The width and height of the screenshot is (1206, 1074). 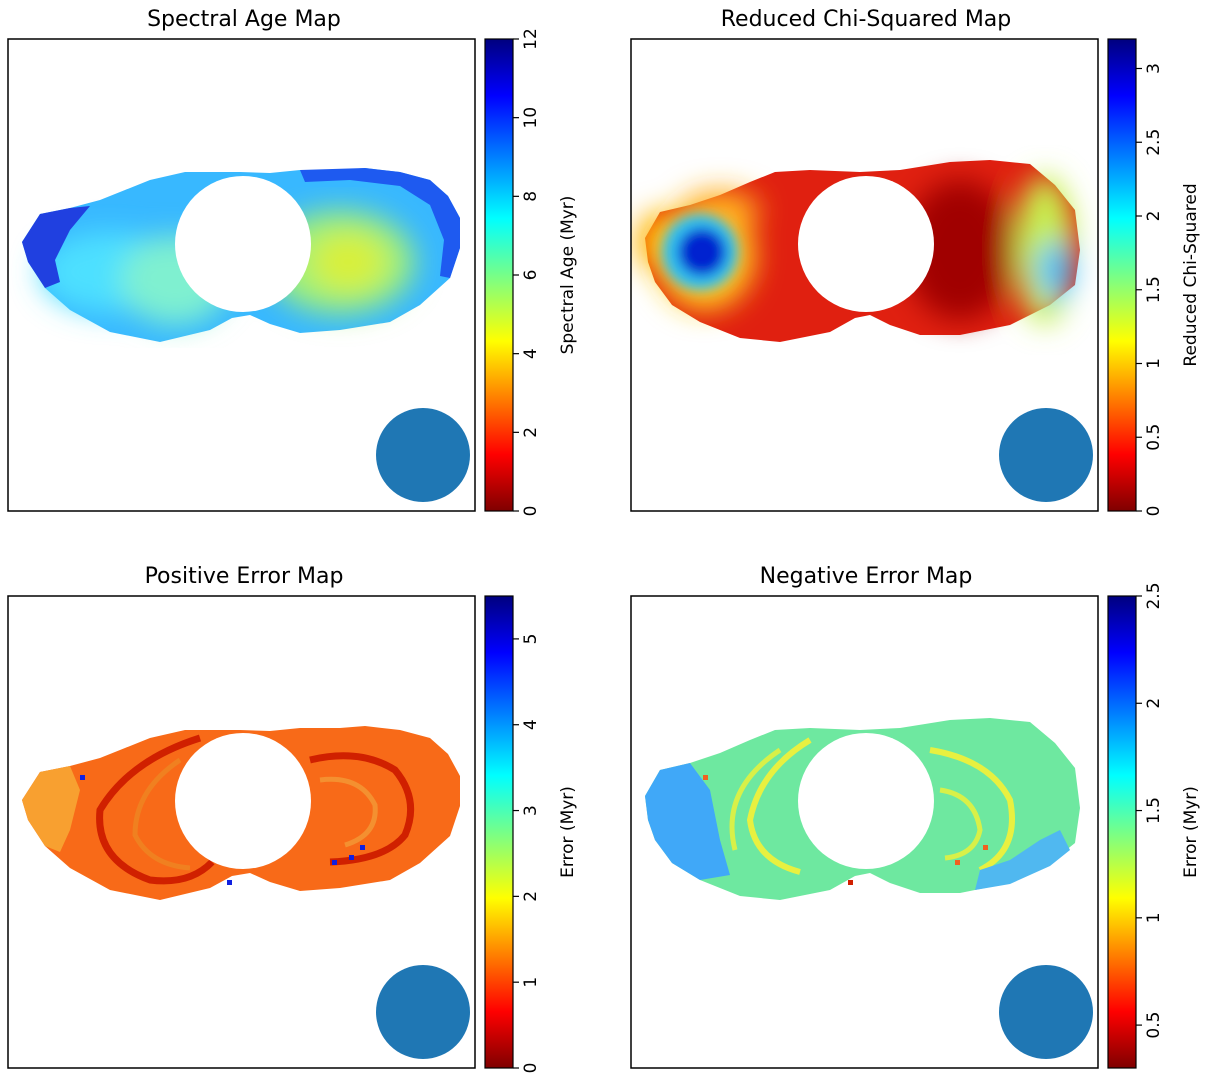 I want to click on panel-title-positive-error: Positive Error Map, so click(x=244, y=576).